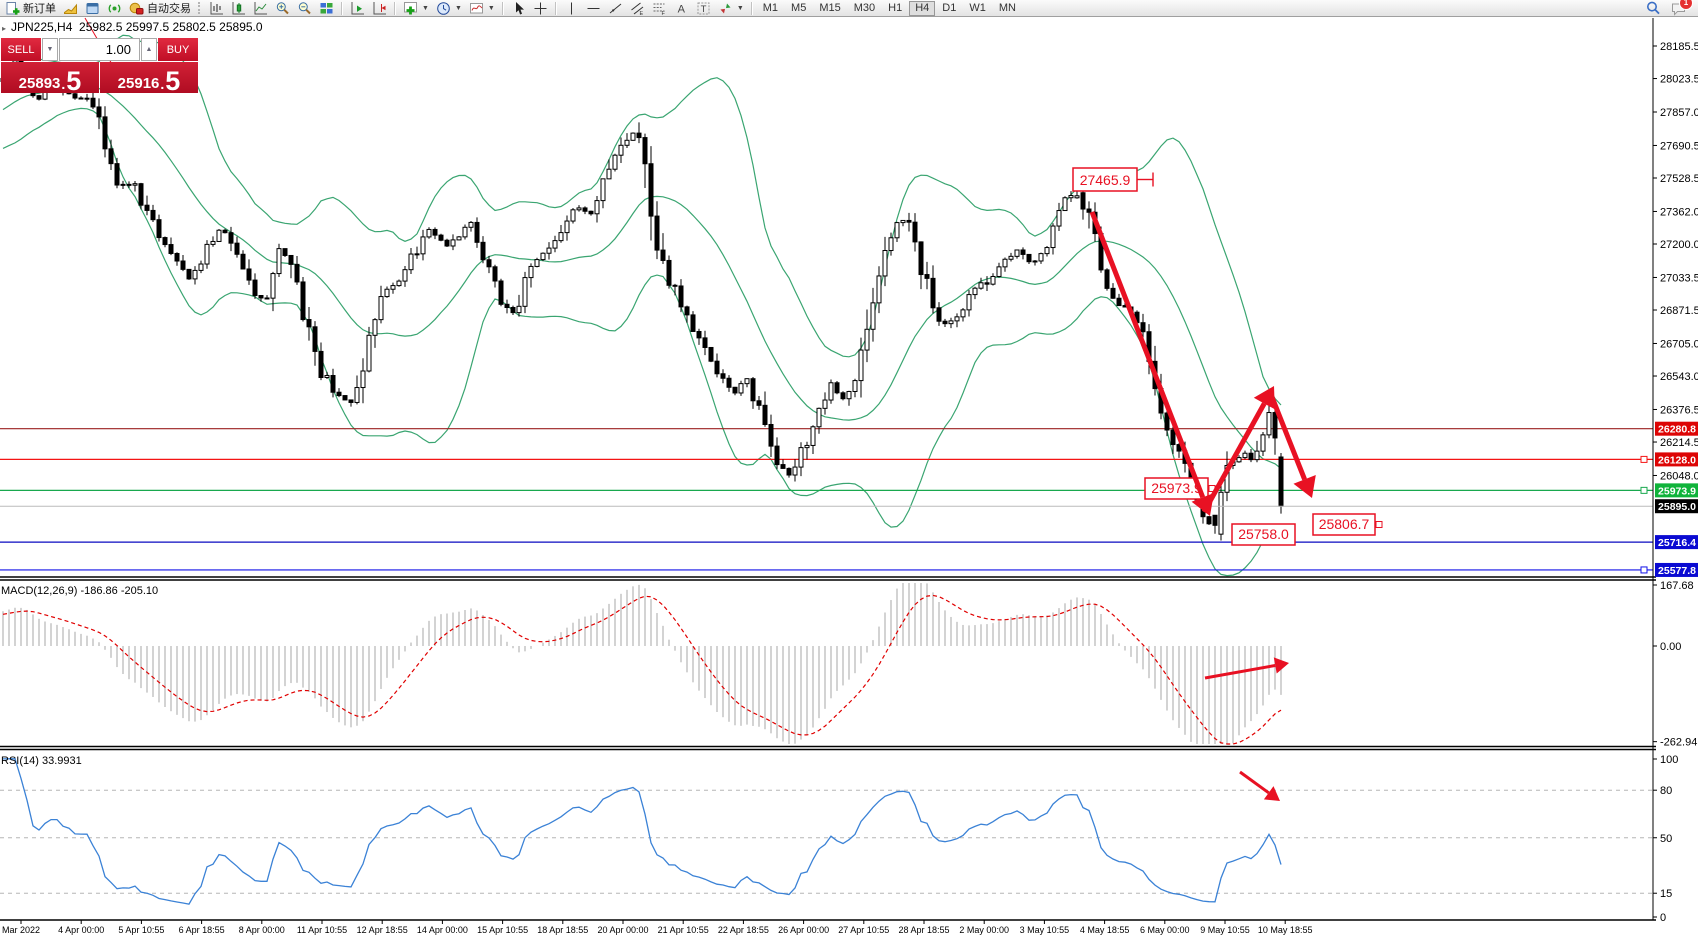 The width and height of the screenshot is (1698, 935). What do you see at coordinates (160, 8) in the screenshot?
I see `autotrading-button: 自动交易` at bounding box center [160, 8].